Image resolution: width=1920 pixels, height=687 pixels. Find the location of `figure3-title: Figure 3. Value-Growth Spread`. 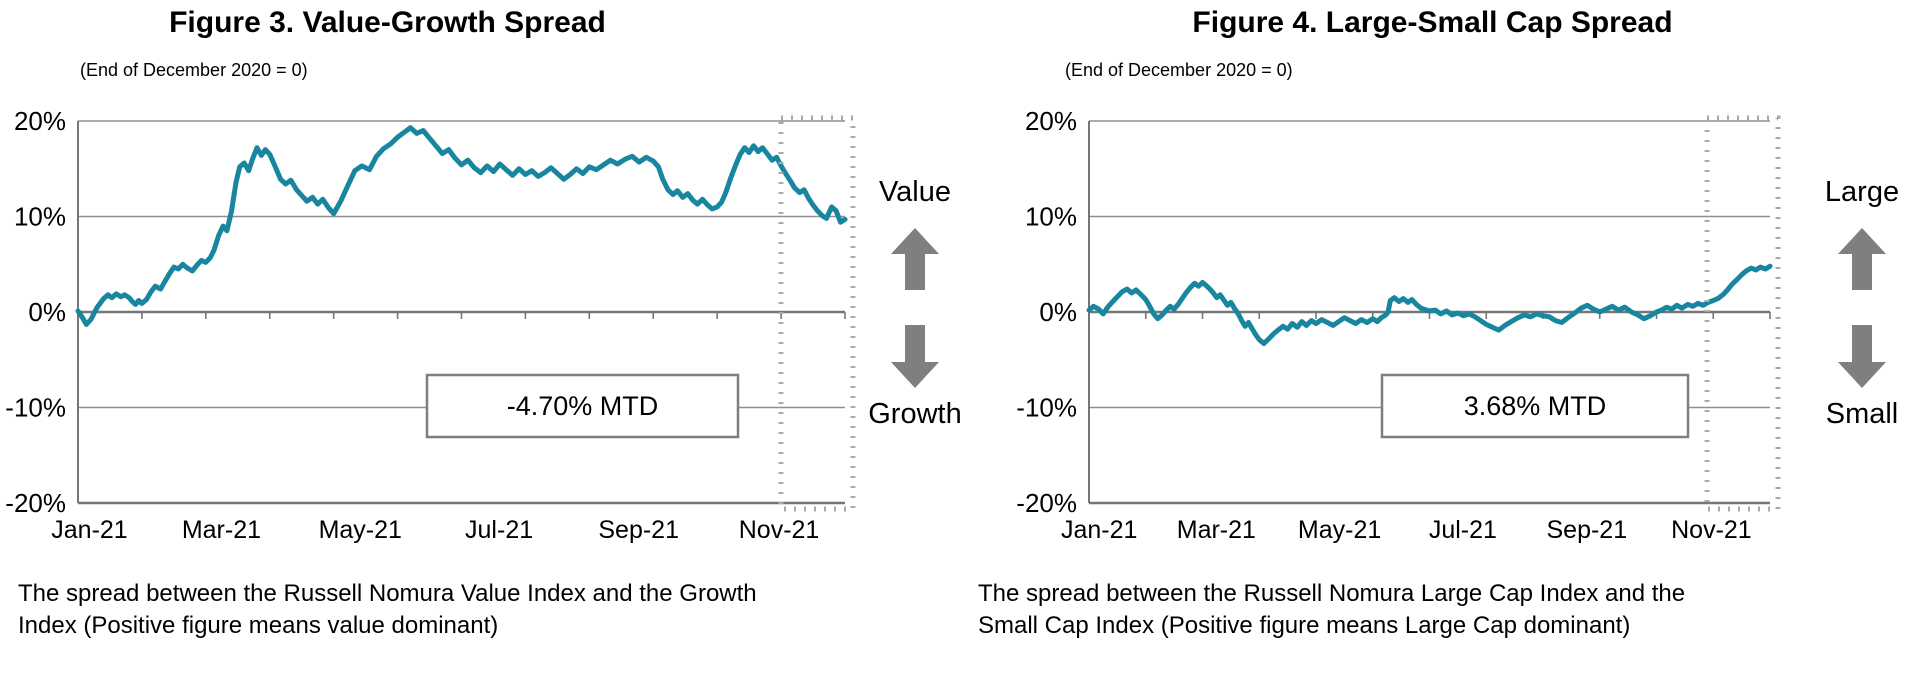

figure3-title: Figure 3. Value-Growth Spread is located at coordinates (387, 22).